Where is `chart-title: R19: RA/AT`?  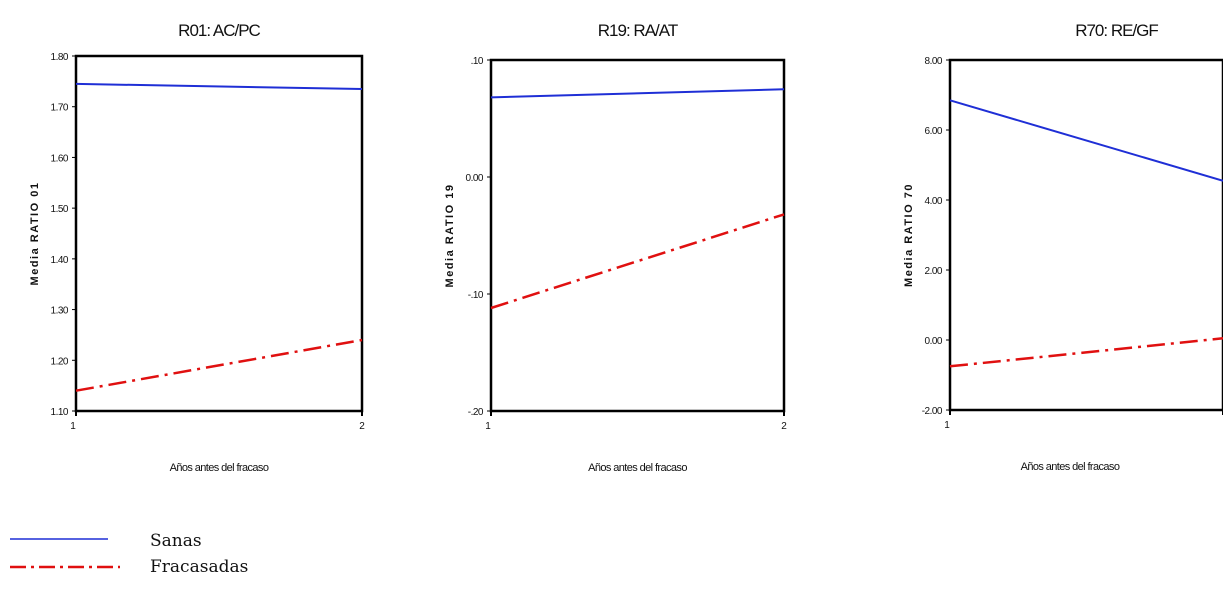 chart-title: R19: RA/AT is located at coordinates (638, 30).